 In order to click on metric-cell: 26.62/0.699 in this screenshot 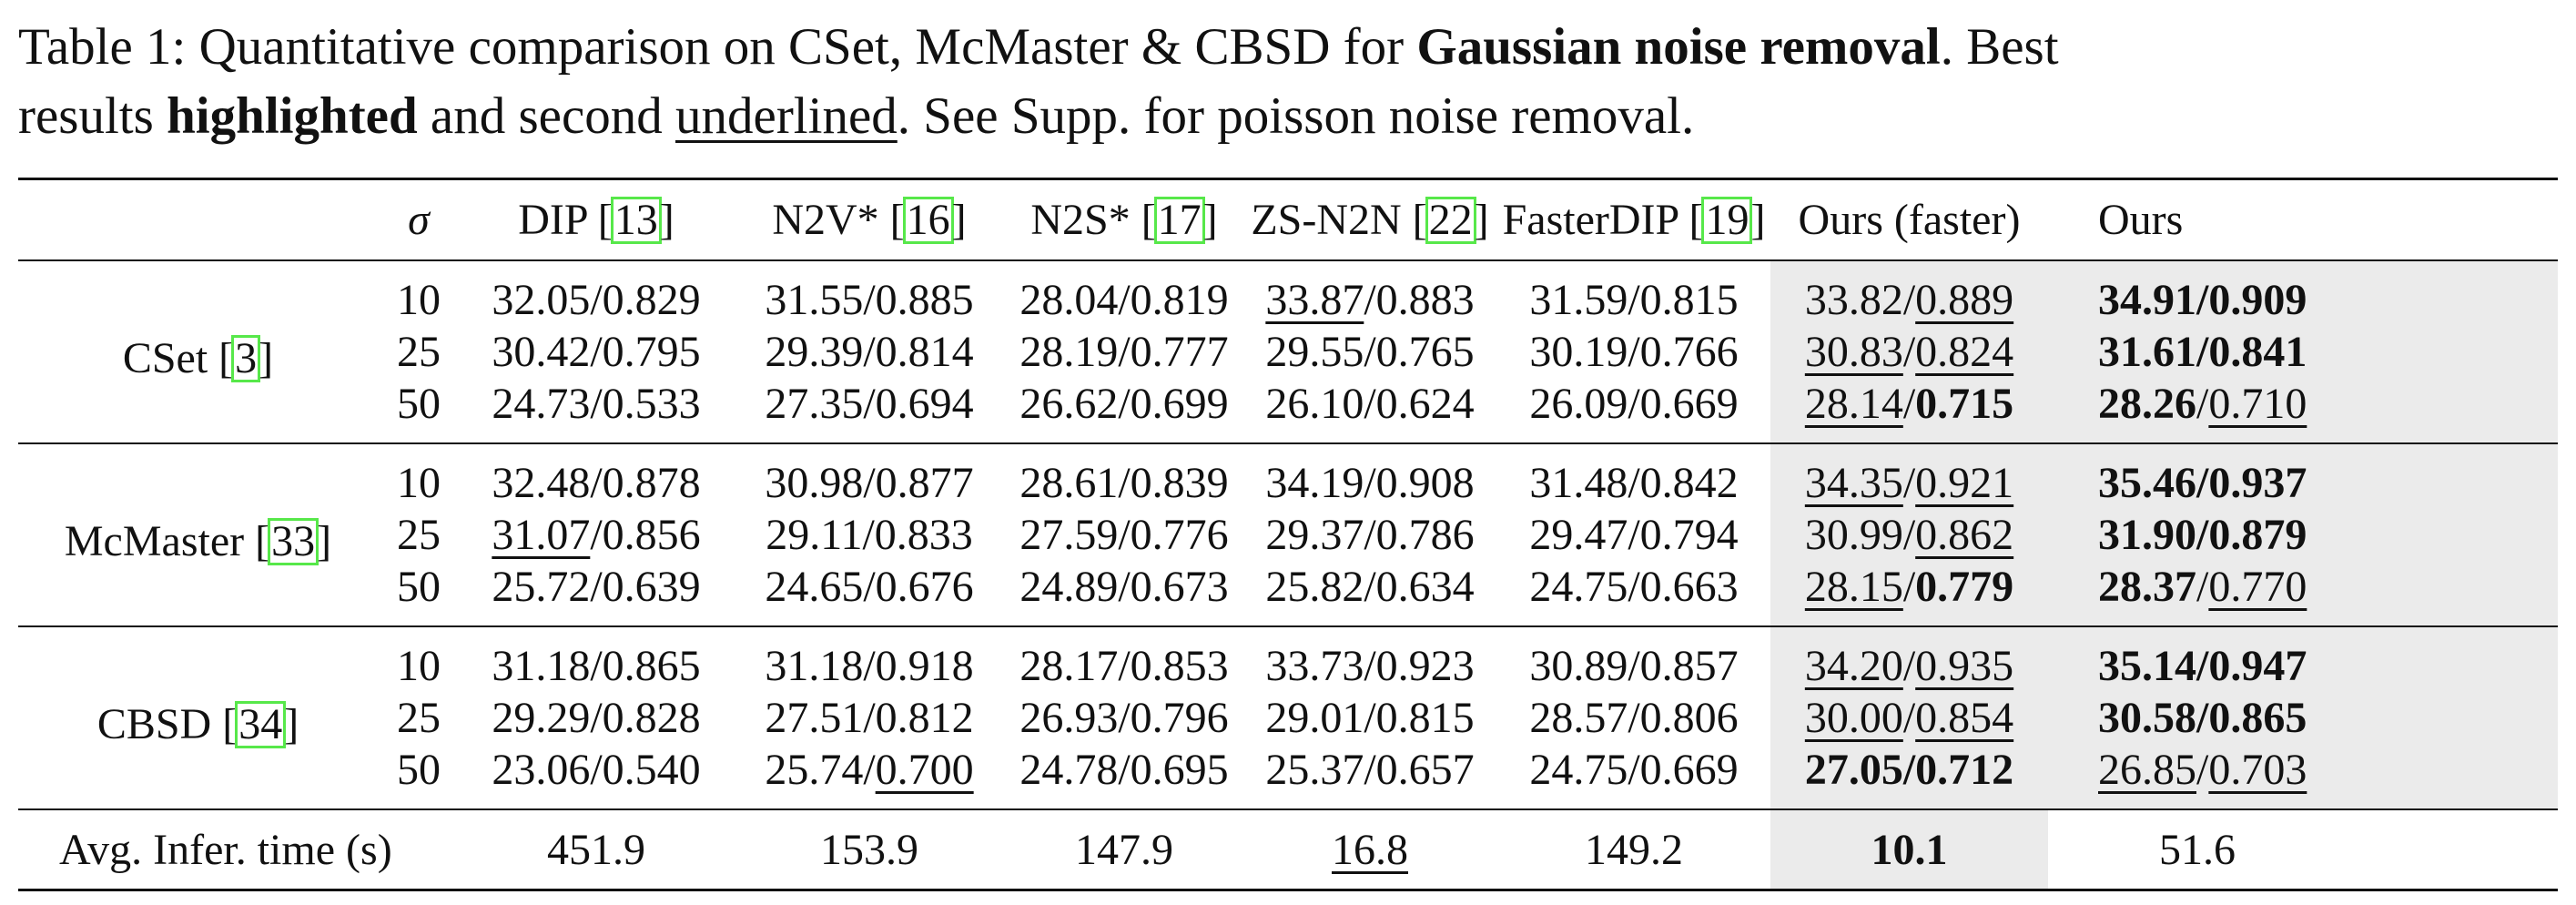, I will do `click(1124, 410)`.